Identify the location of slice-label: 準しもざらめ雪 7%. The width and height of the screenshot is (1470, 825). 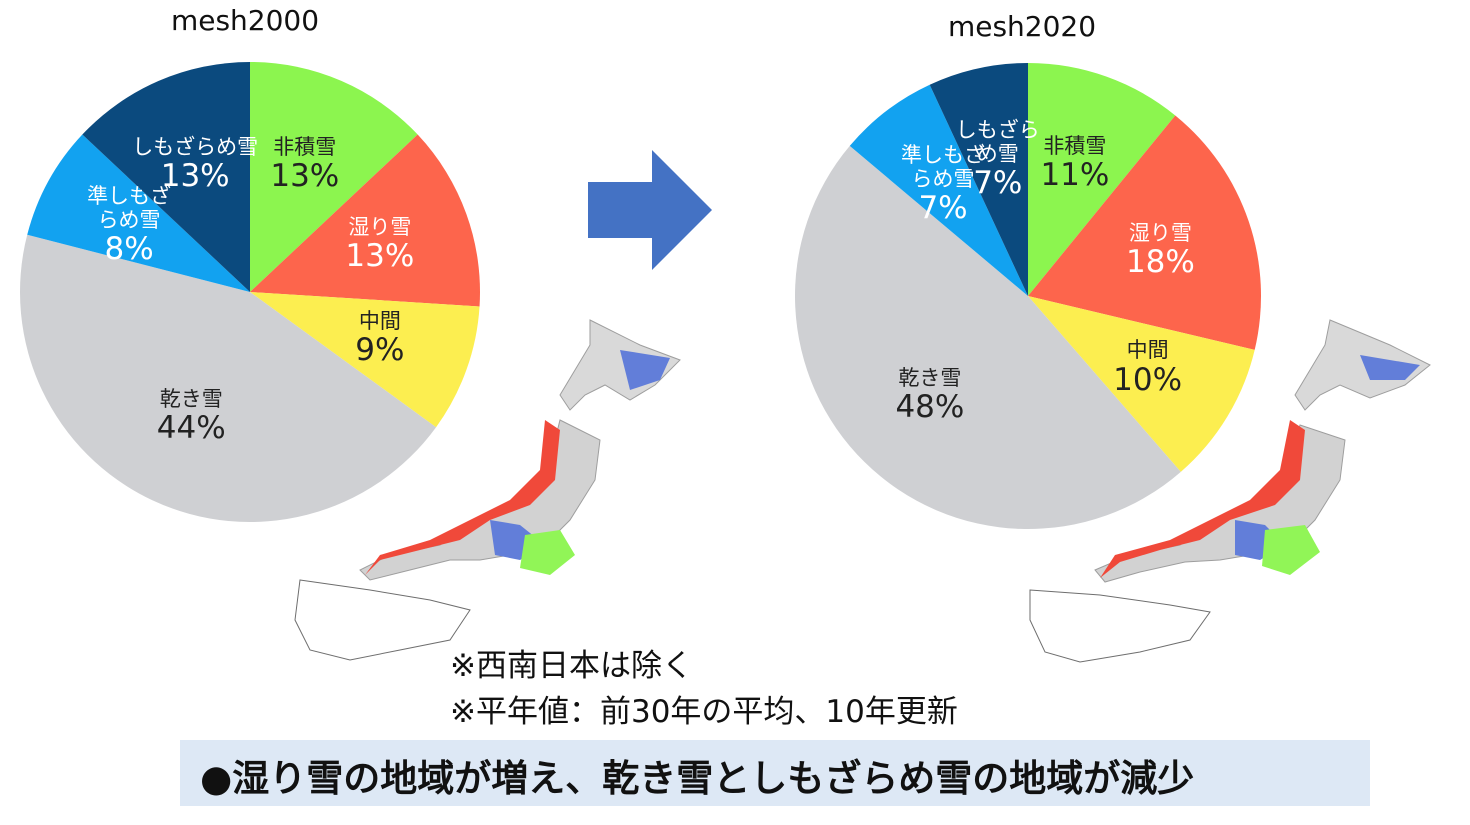
(943, 185).